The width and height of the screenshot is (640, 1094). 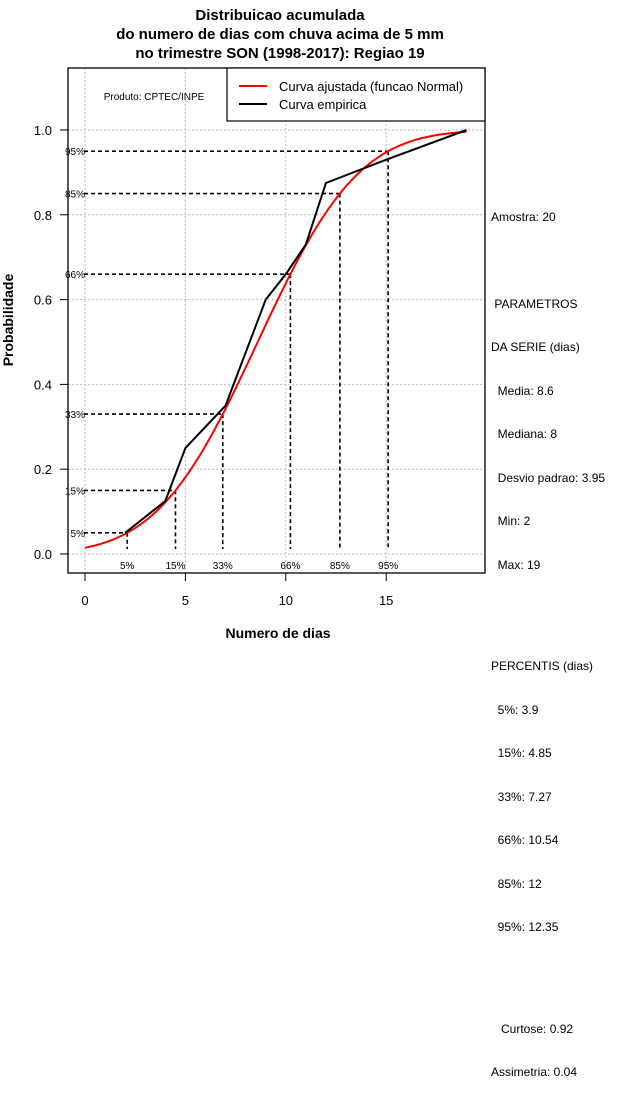 What do you see at coordinates (534, 1072) in the screenshot?
I see `skewness-value: Assimetria: 0.04` at bounding box center [534, 1072].